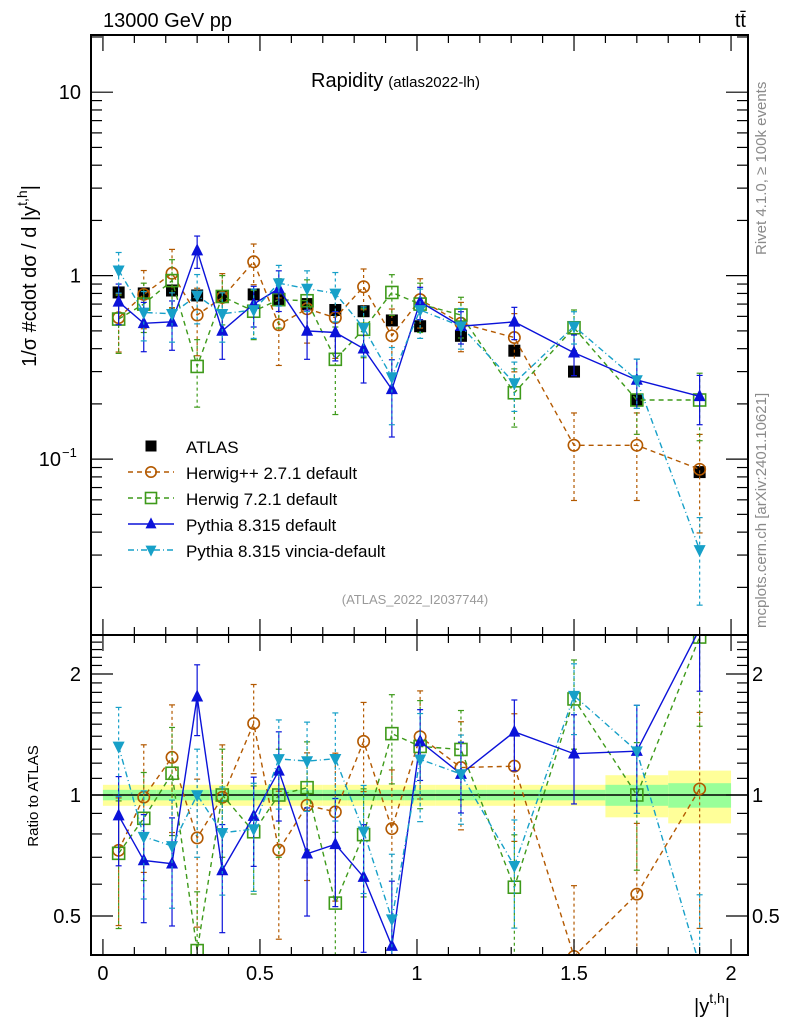 The width and height of the screenshot is (786, 1024). I want to click on legend-label: Pythia 8.315 vincia-default, so click(286, 551).